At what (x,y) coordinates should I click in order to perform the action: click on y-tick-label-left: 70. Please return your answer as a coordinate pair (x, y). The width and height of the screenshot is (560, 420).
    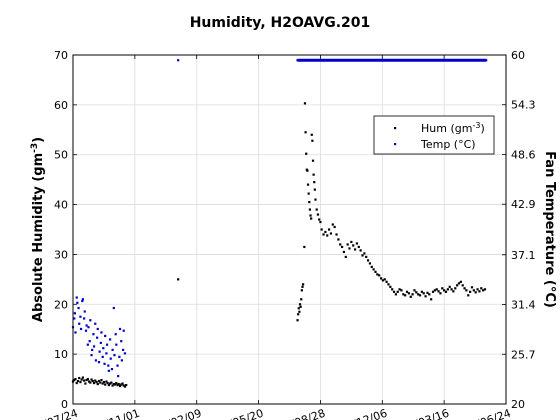
    Looking at the image, I should click on (61, 55).